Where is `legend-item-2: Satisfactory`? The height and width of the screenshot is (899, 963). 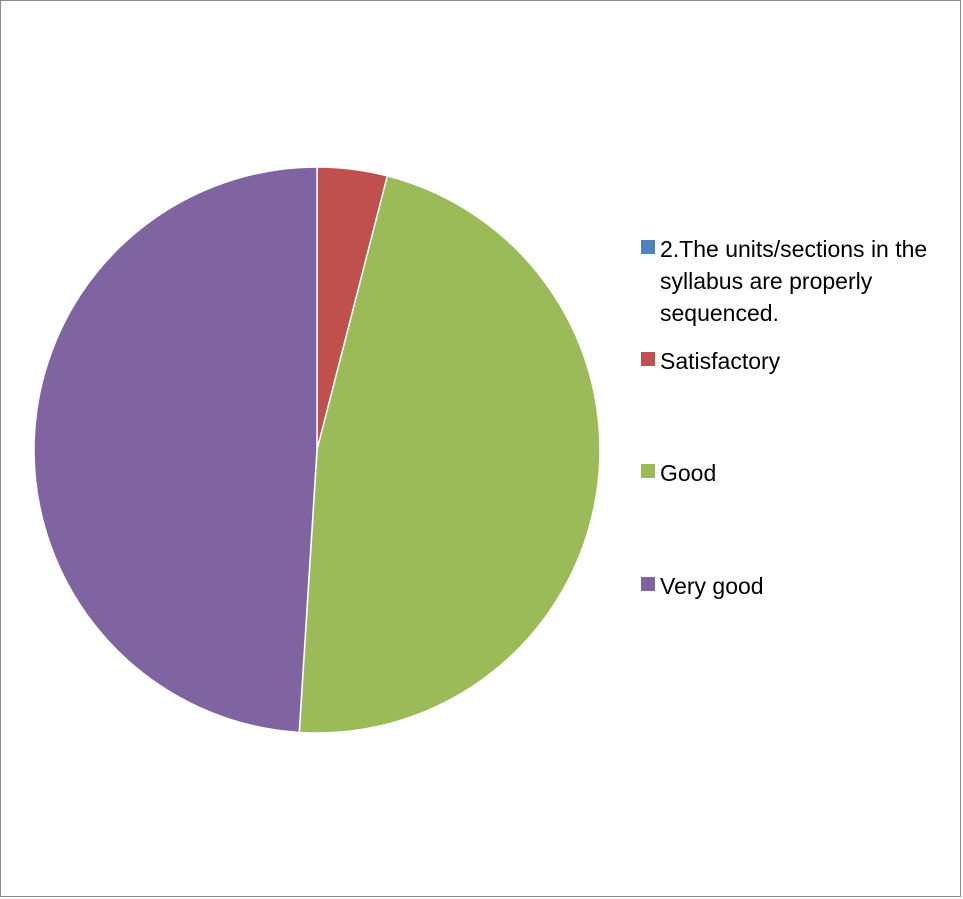 legend-item-2: Satisfactory is located at coordinates (710, 361).